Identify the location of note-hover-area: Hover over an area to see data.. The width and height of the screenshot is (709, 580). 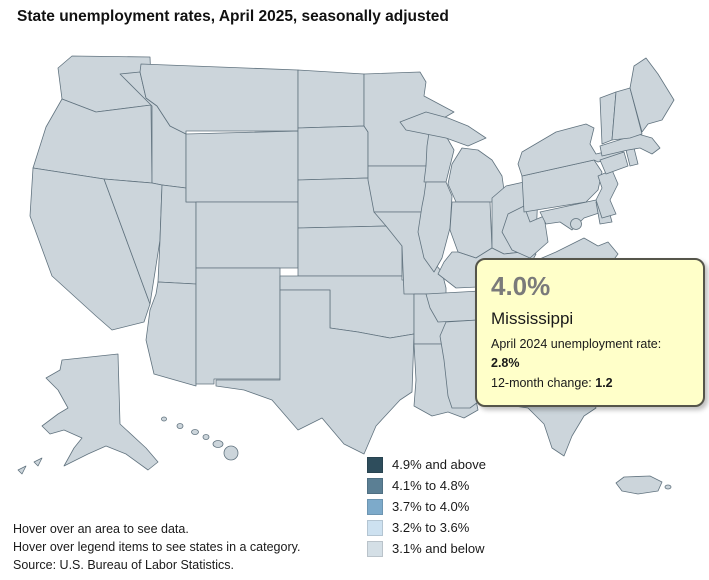
(101, 529).